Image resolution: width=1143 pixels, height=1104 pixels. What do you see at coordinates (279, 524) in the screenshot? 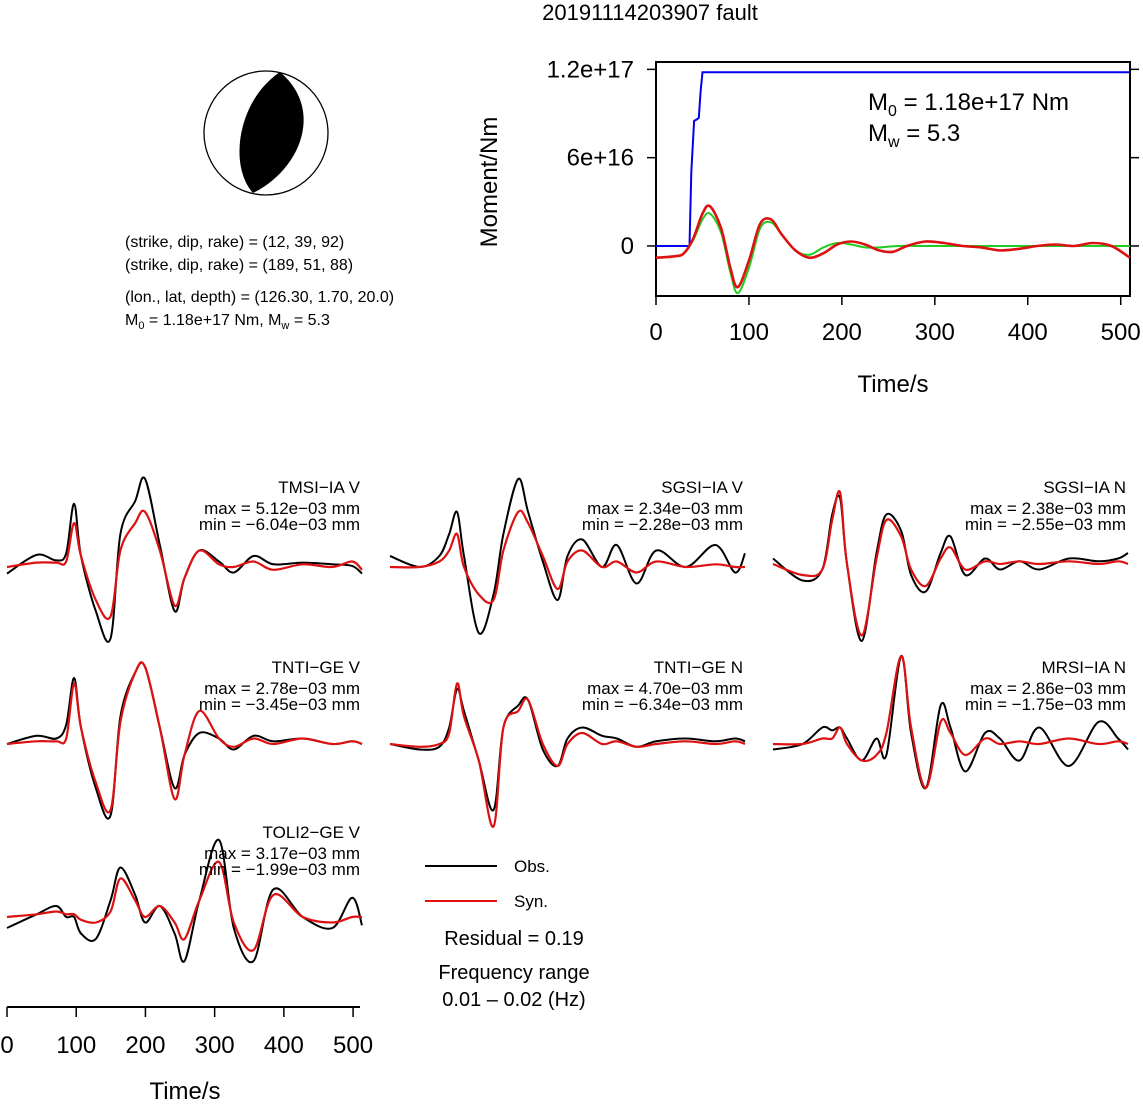
I see `station-min: min = −6.04e−03 mm` at bounding box center [279, 524].